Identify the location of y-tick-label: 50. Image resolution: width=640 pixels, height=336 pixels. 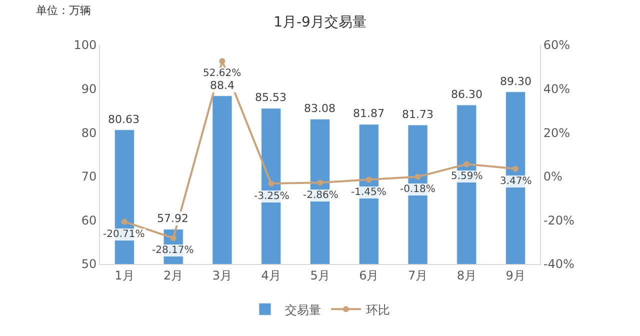
(89, 264).